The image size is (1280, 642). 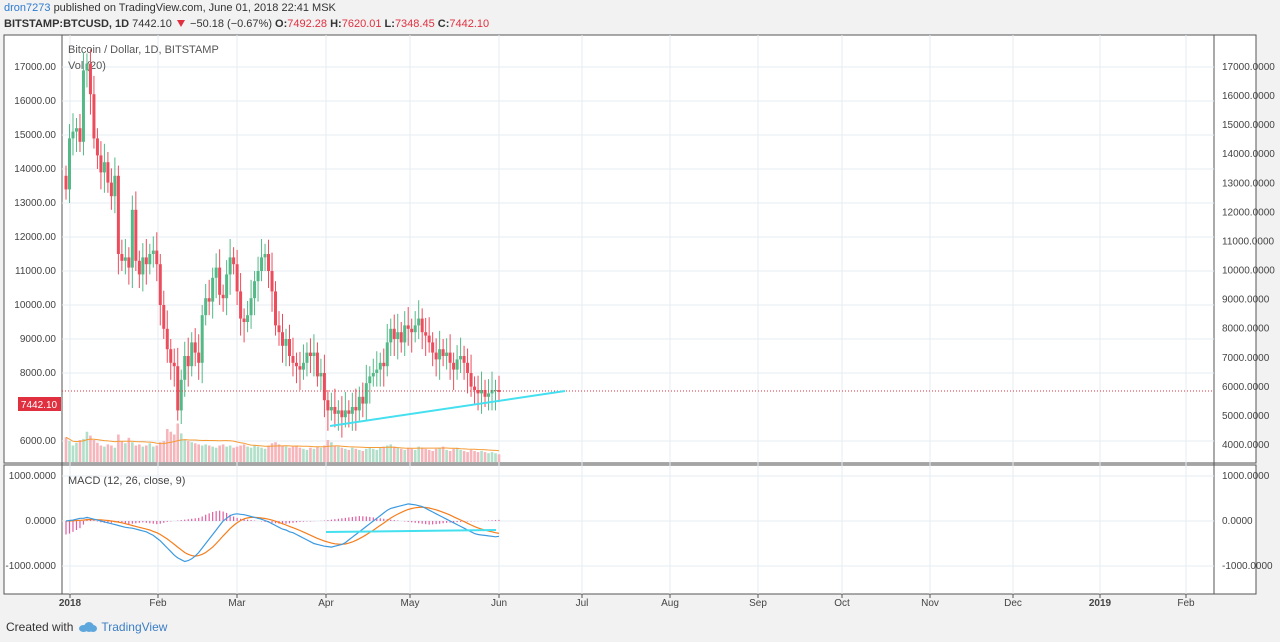 I want to click on x-tick-label: May, so click(x=410, y=603).